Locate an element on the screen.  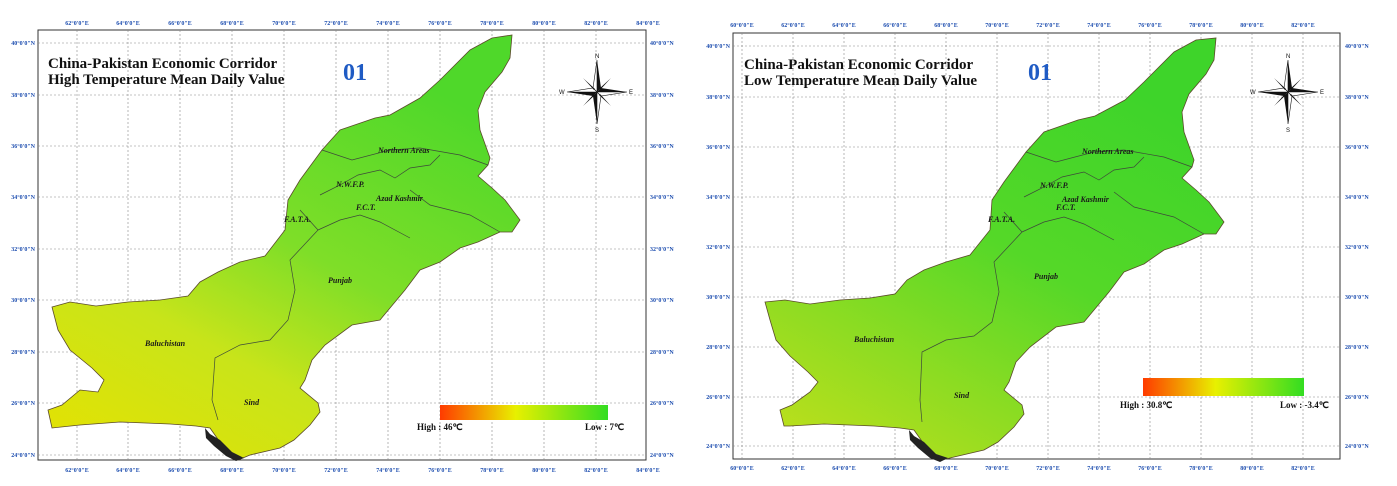
compass-east-label: E is located at coordinates (1322, 93).